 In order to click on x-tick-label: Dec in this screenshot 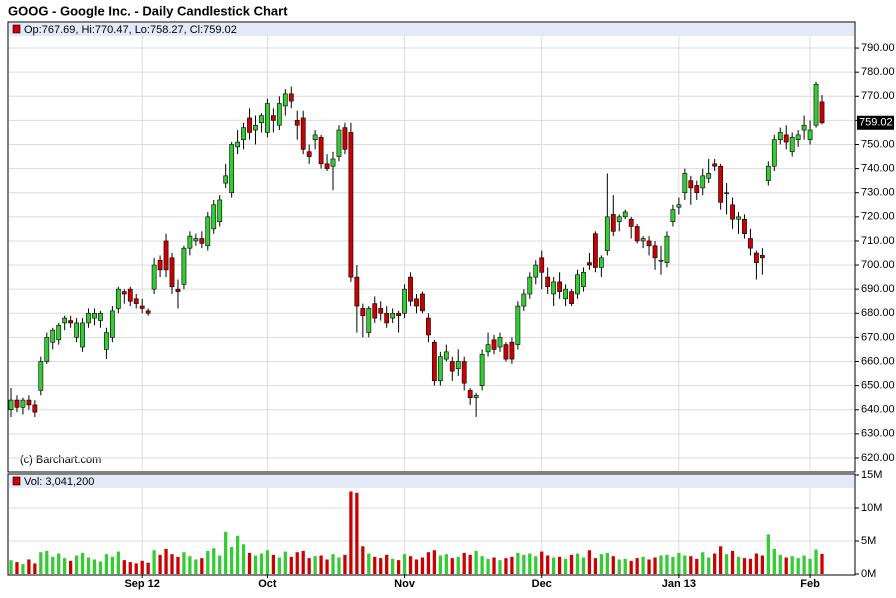, I will do `click(542, 584)`.